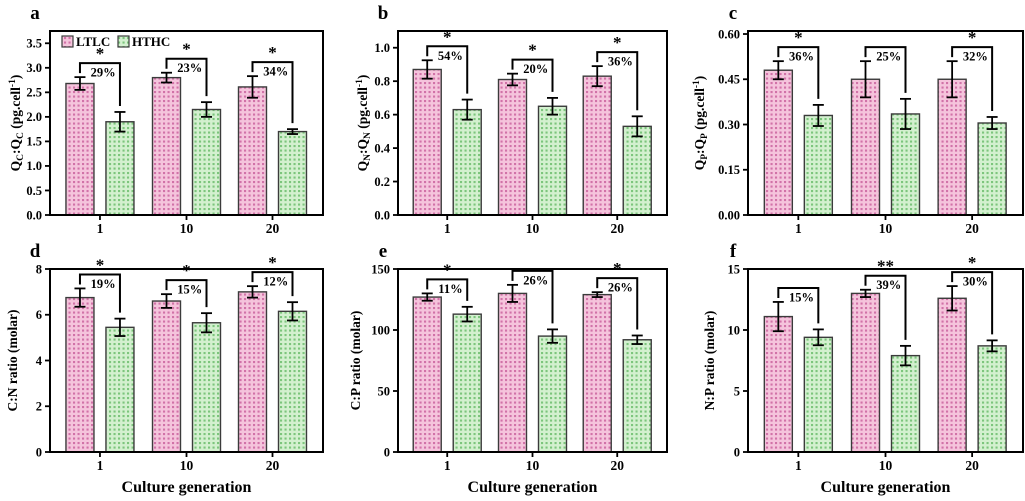 This screenshot has height=501, width=1025. Describe the element at coordinates (620, 288) in the screenshot. I see `percent-change-label: 26%` at that location.